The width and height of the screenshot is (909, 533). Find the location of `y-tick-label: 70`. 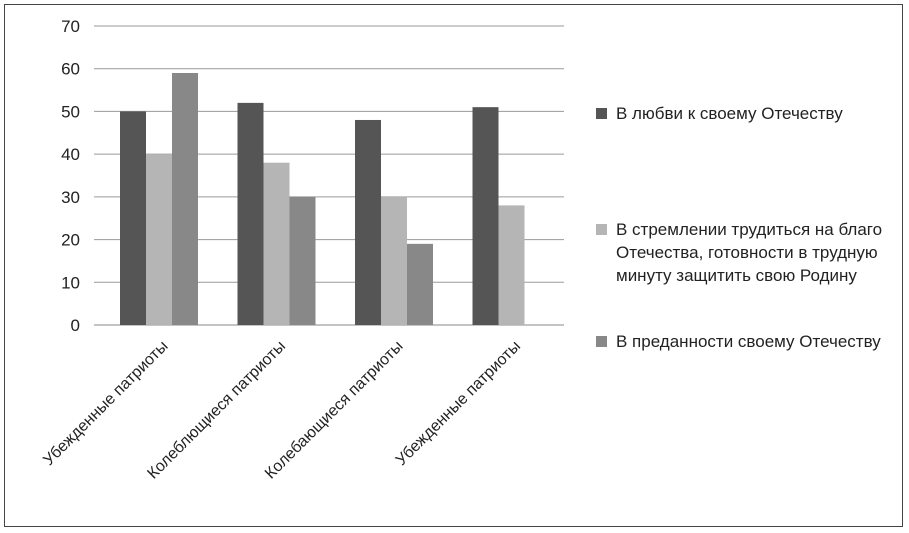

y-tick-label: 70 is located at coordinates (70, 26).